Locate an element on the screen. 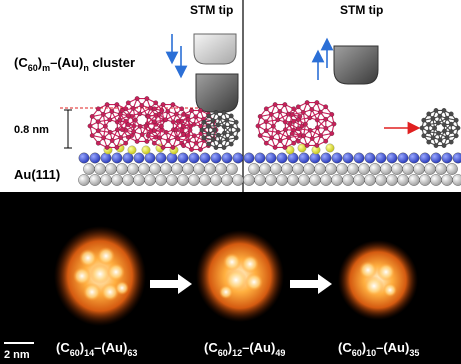 The width and height of the screenshot is (461, 364). cluster-label: (C60)m–(Au)n cluster is located at coordinates (74, 64).